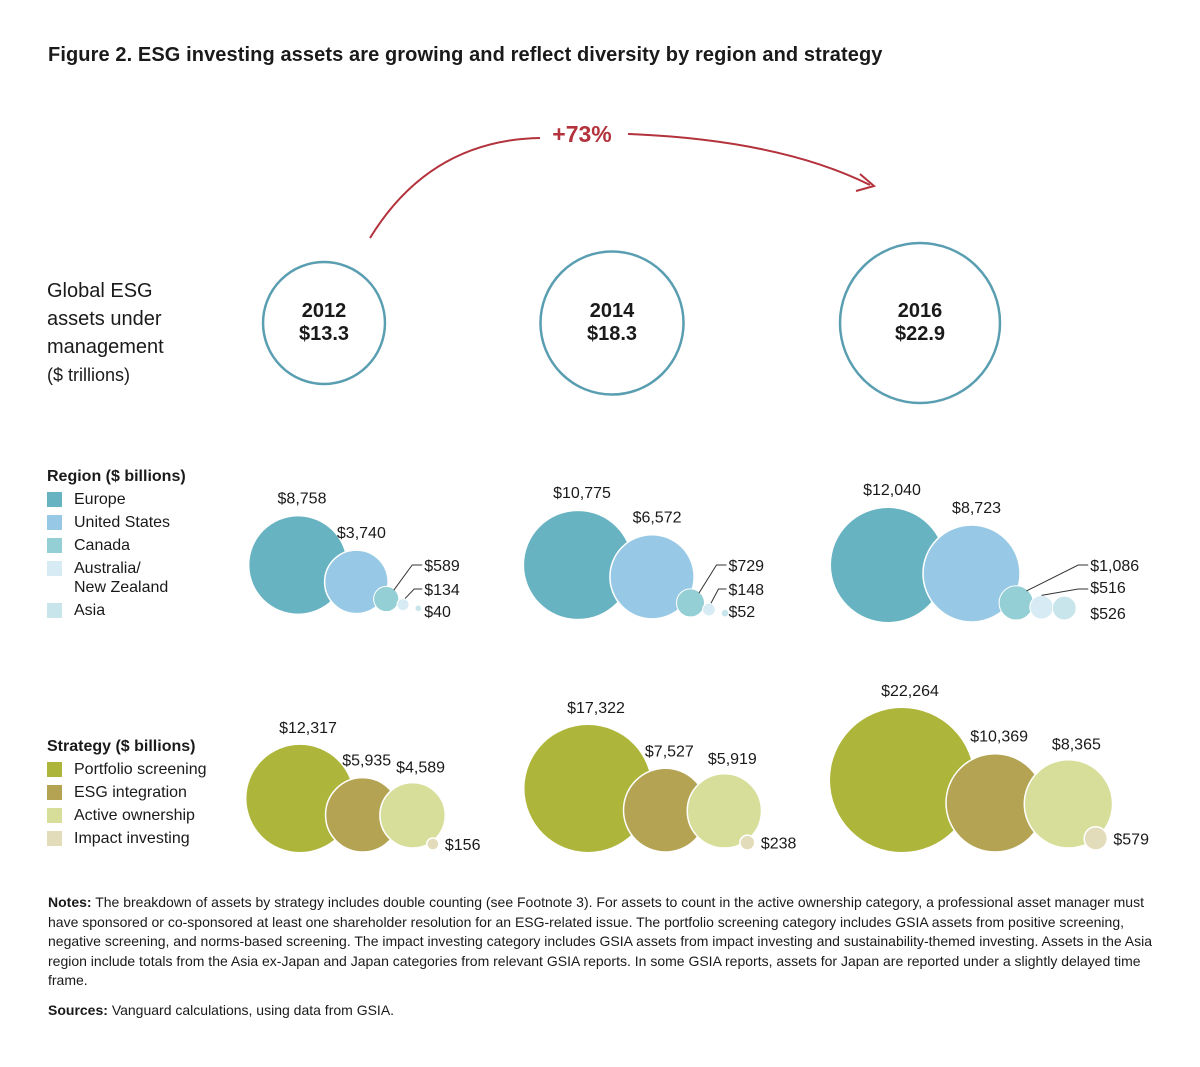  Describe the element at coordinates (1108, 588) in the screenshot. I see `region-value-label-australia-nz: $516` at that location.